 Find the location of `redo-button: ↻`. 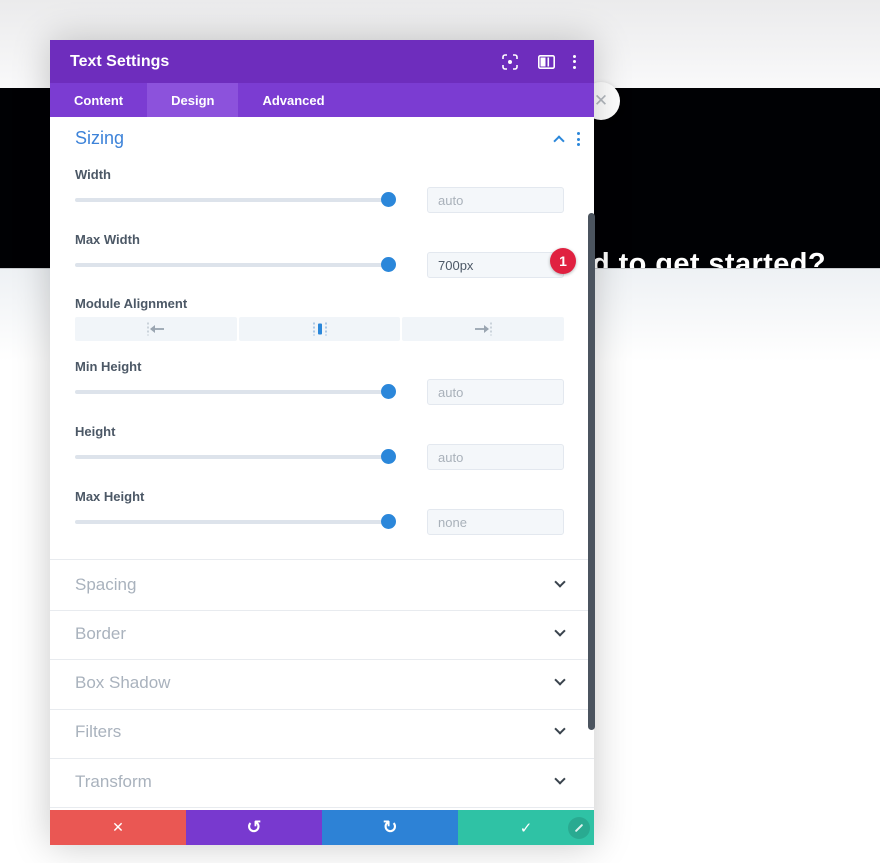

redo-button: ↻ is located at coordinates (390, 827).